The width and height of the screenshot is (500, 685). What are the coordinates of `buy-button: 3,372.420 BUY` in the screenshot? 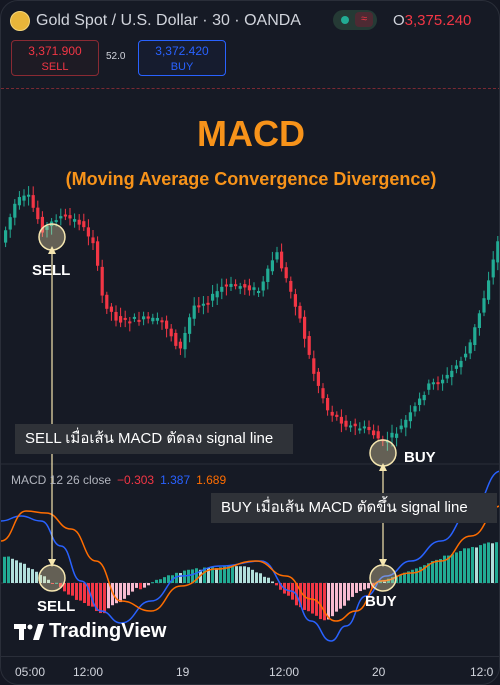 It's located at (182, 58).